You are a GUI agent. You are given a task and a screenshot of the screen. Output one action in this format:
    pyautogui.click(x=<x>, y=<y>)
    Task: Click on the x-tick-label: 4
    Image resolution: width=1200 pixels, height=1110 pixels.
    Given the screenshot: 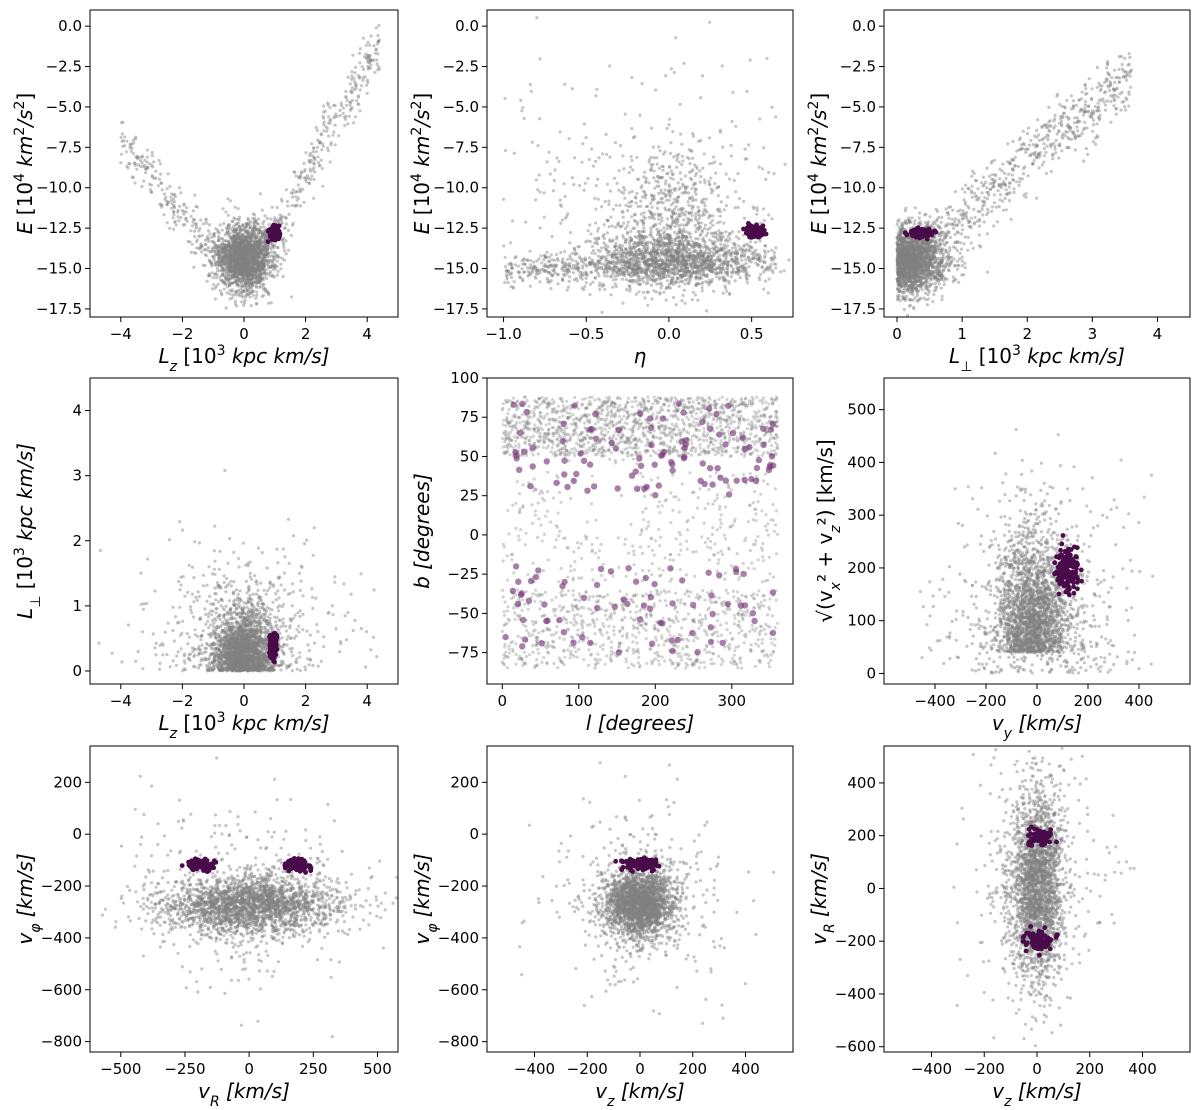 What is the action you would take?
    pyautogui.click(x=367, y=334)
    